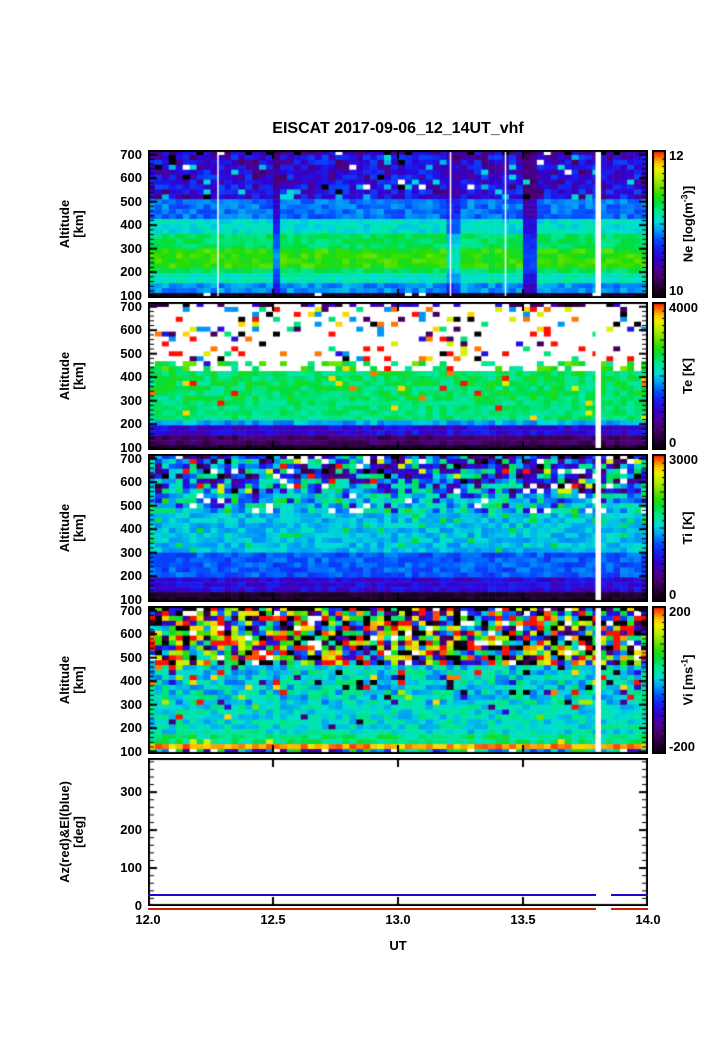  Describe the element at coordinates (659, 376) in the screenshot. I see `te-colorbar` at that location.